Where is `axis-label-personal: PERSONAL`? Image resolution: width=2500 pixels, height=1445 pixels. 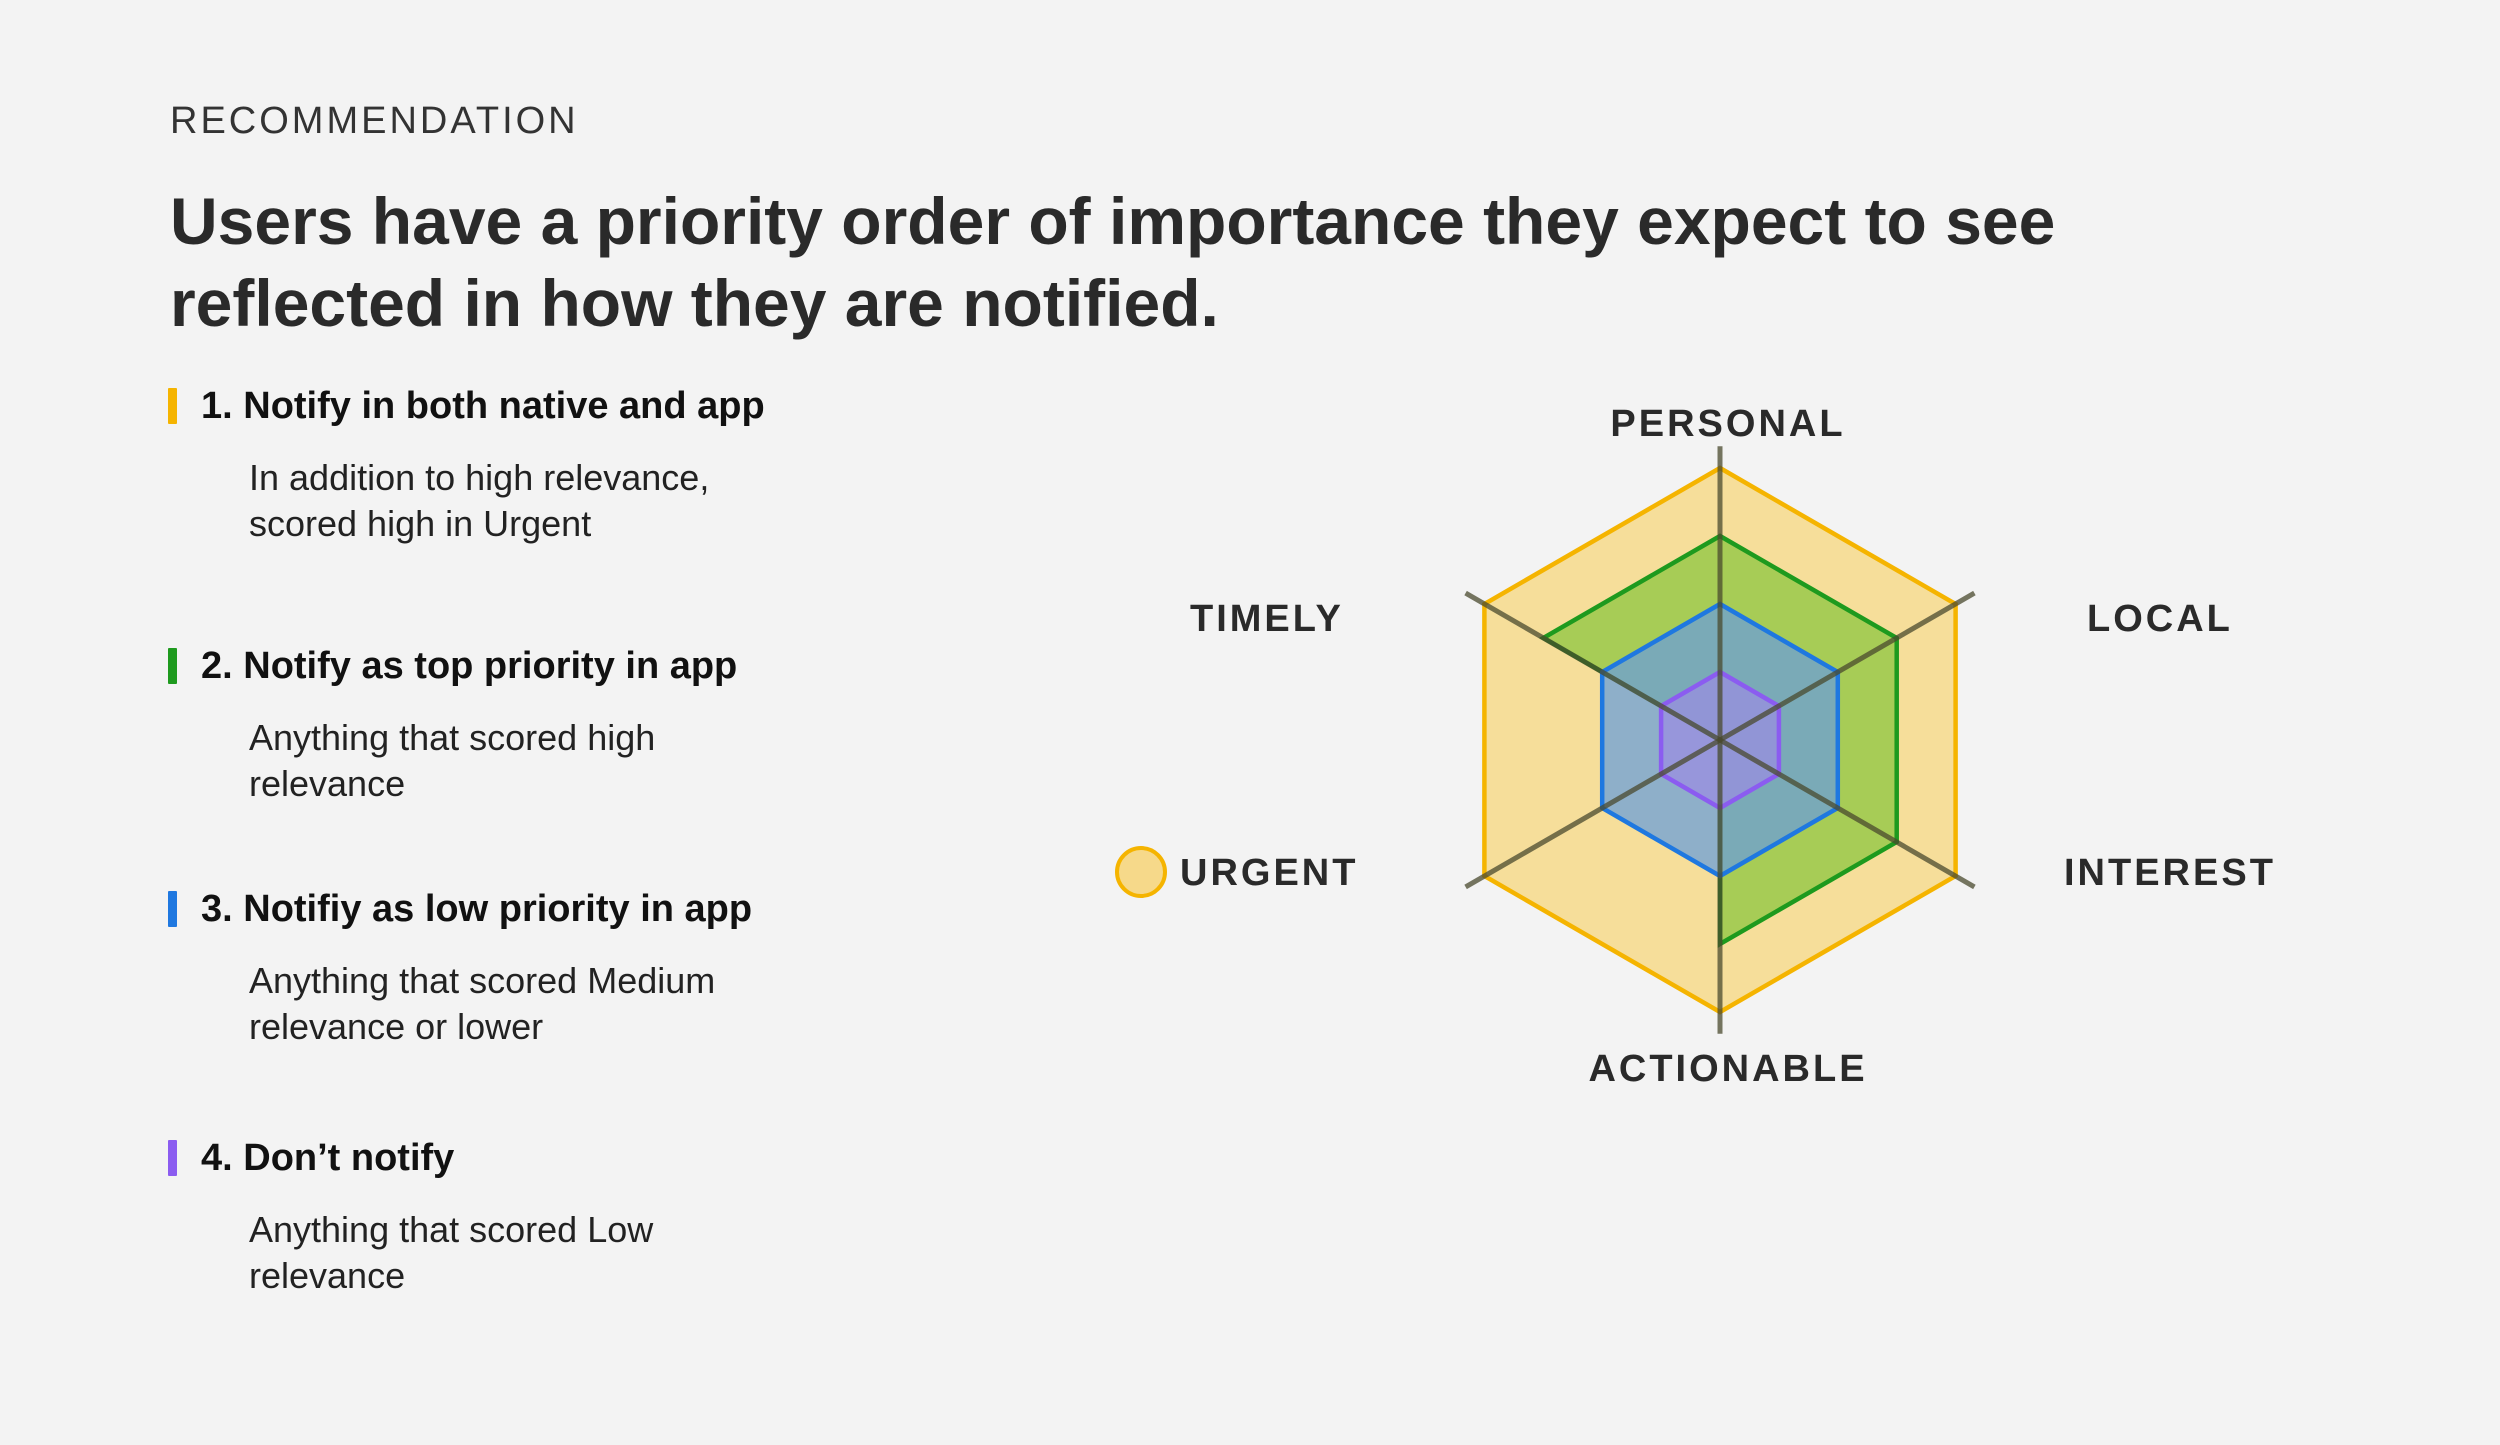
axis-label-personal: PERSONAL is located at coordinates (1727, 424).